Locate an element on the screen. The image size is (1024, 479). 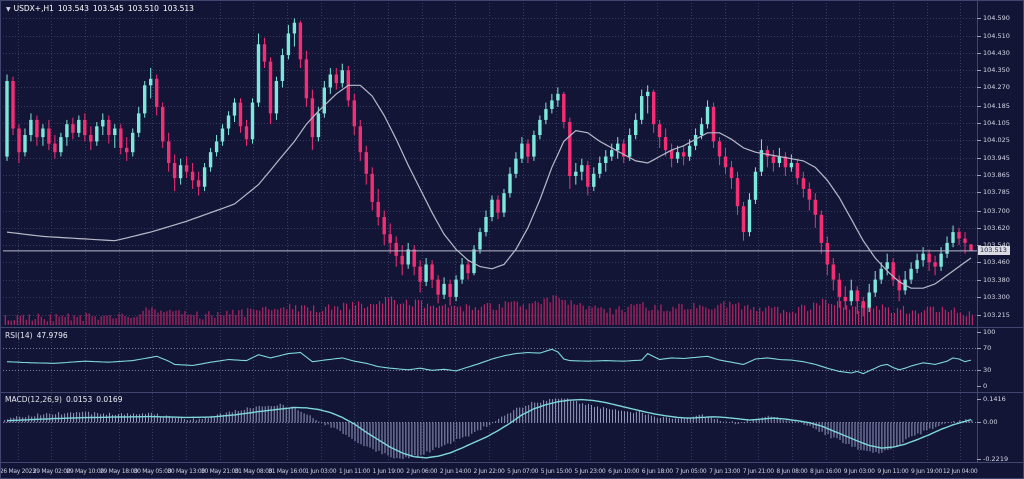
time-axis-label: 31 May 16:00 is located at coordinates (287, 471).